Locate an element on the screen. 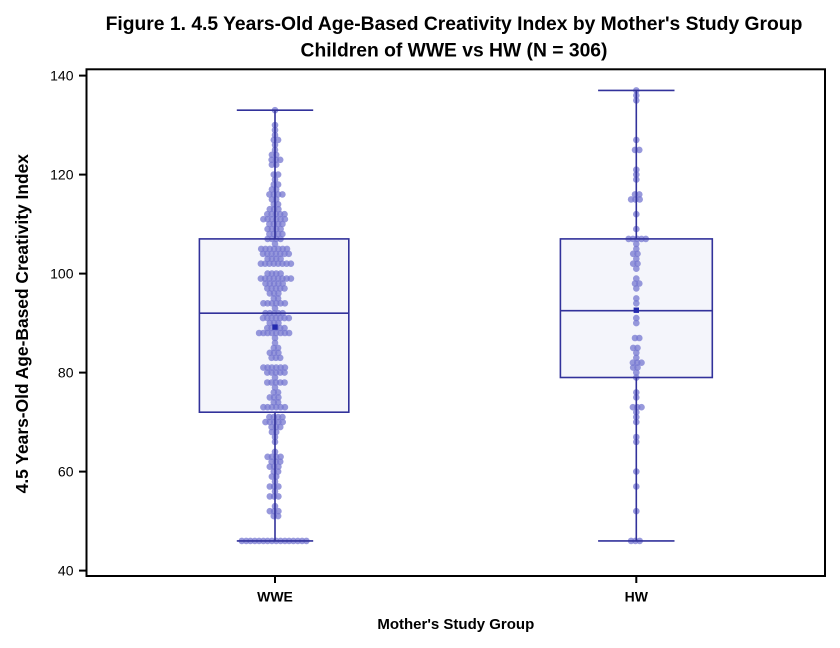 Image resolution: width=840 pixels, height=648 pixels. svg-text:4.5 Years-Old Age-Based Creati: 4.5 Years-Old Age-Based Creativity Index is located at coordinates (22, 324).